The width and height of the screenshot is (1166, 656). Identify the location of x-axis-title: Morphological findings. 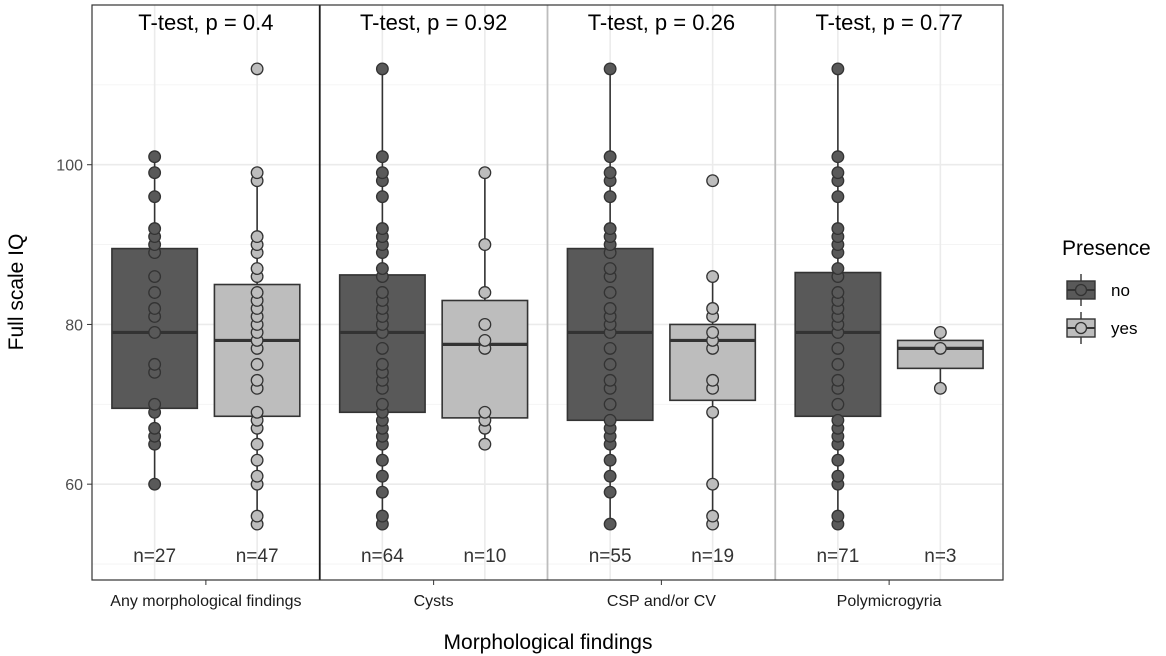
(548, 642).